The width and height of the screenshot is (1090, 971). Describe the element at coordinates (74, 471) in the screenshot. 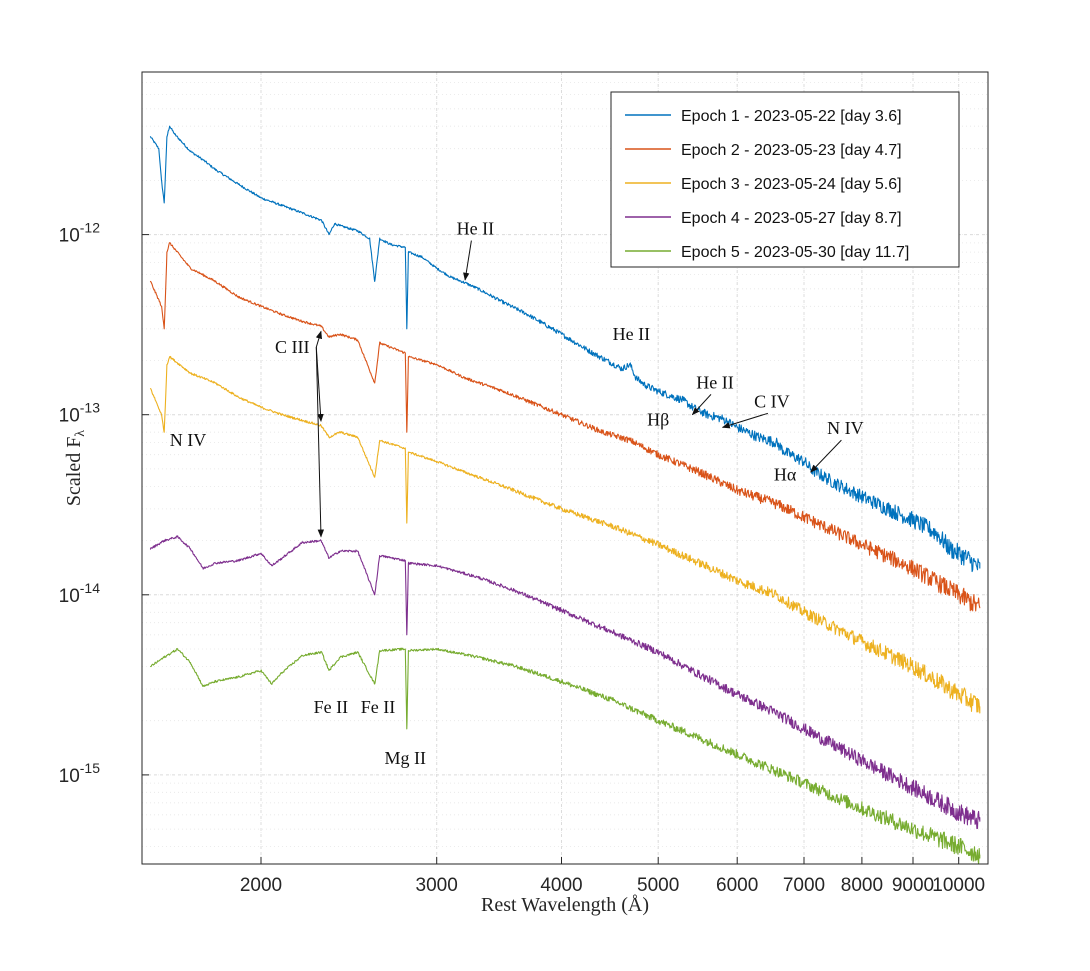

I see `y-axis-title-main: Scaled F` at that location.